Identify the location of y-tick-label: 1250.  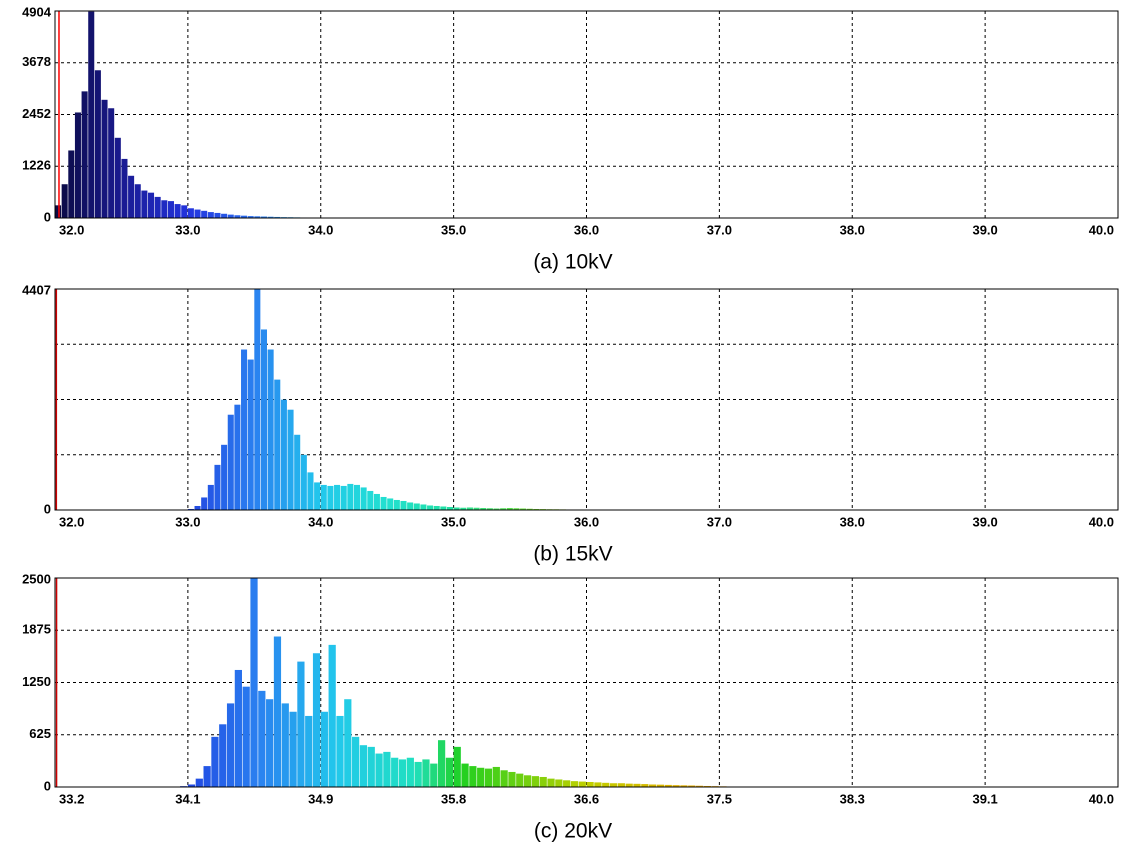
(36, 681).